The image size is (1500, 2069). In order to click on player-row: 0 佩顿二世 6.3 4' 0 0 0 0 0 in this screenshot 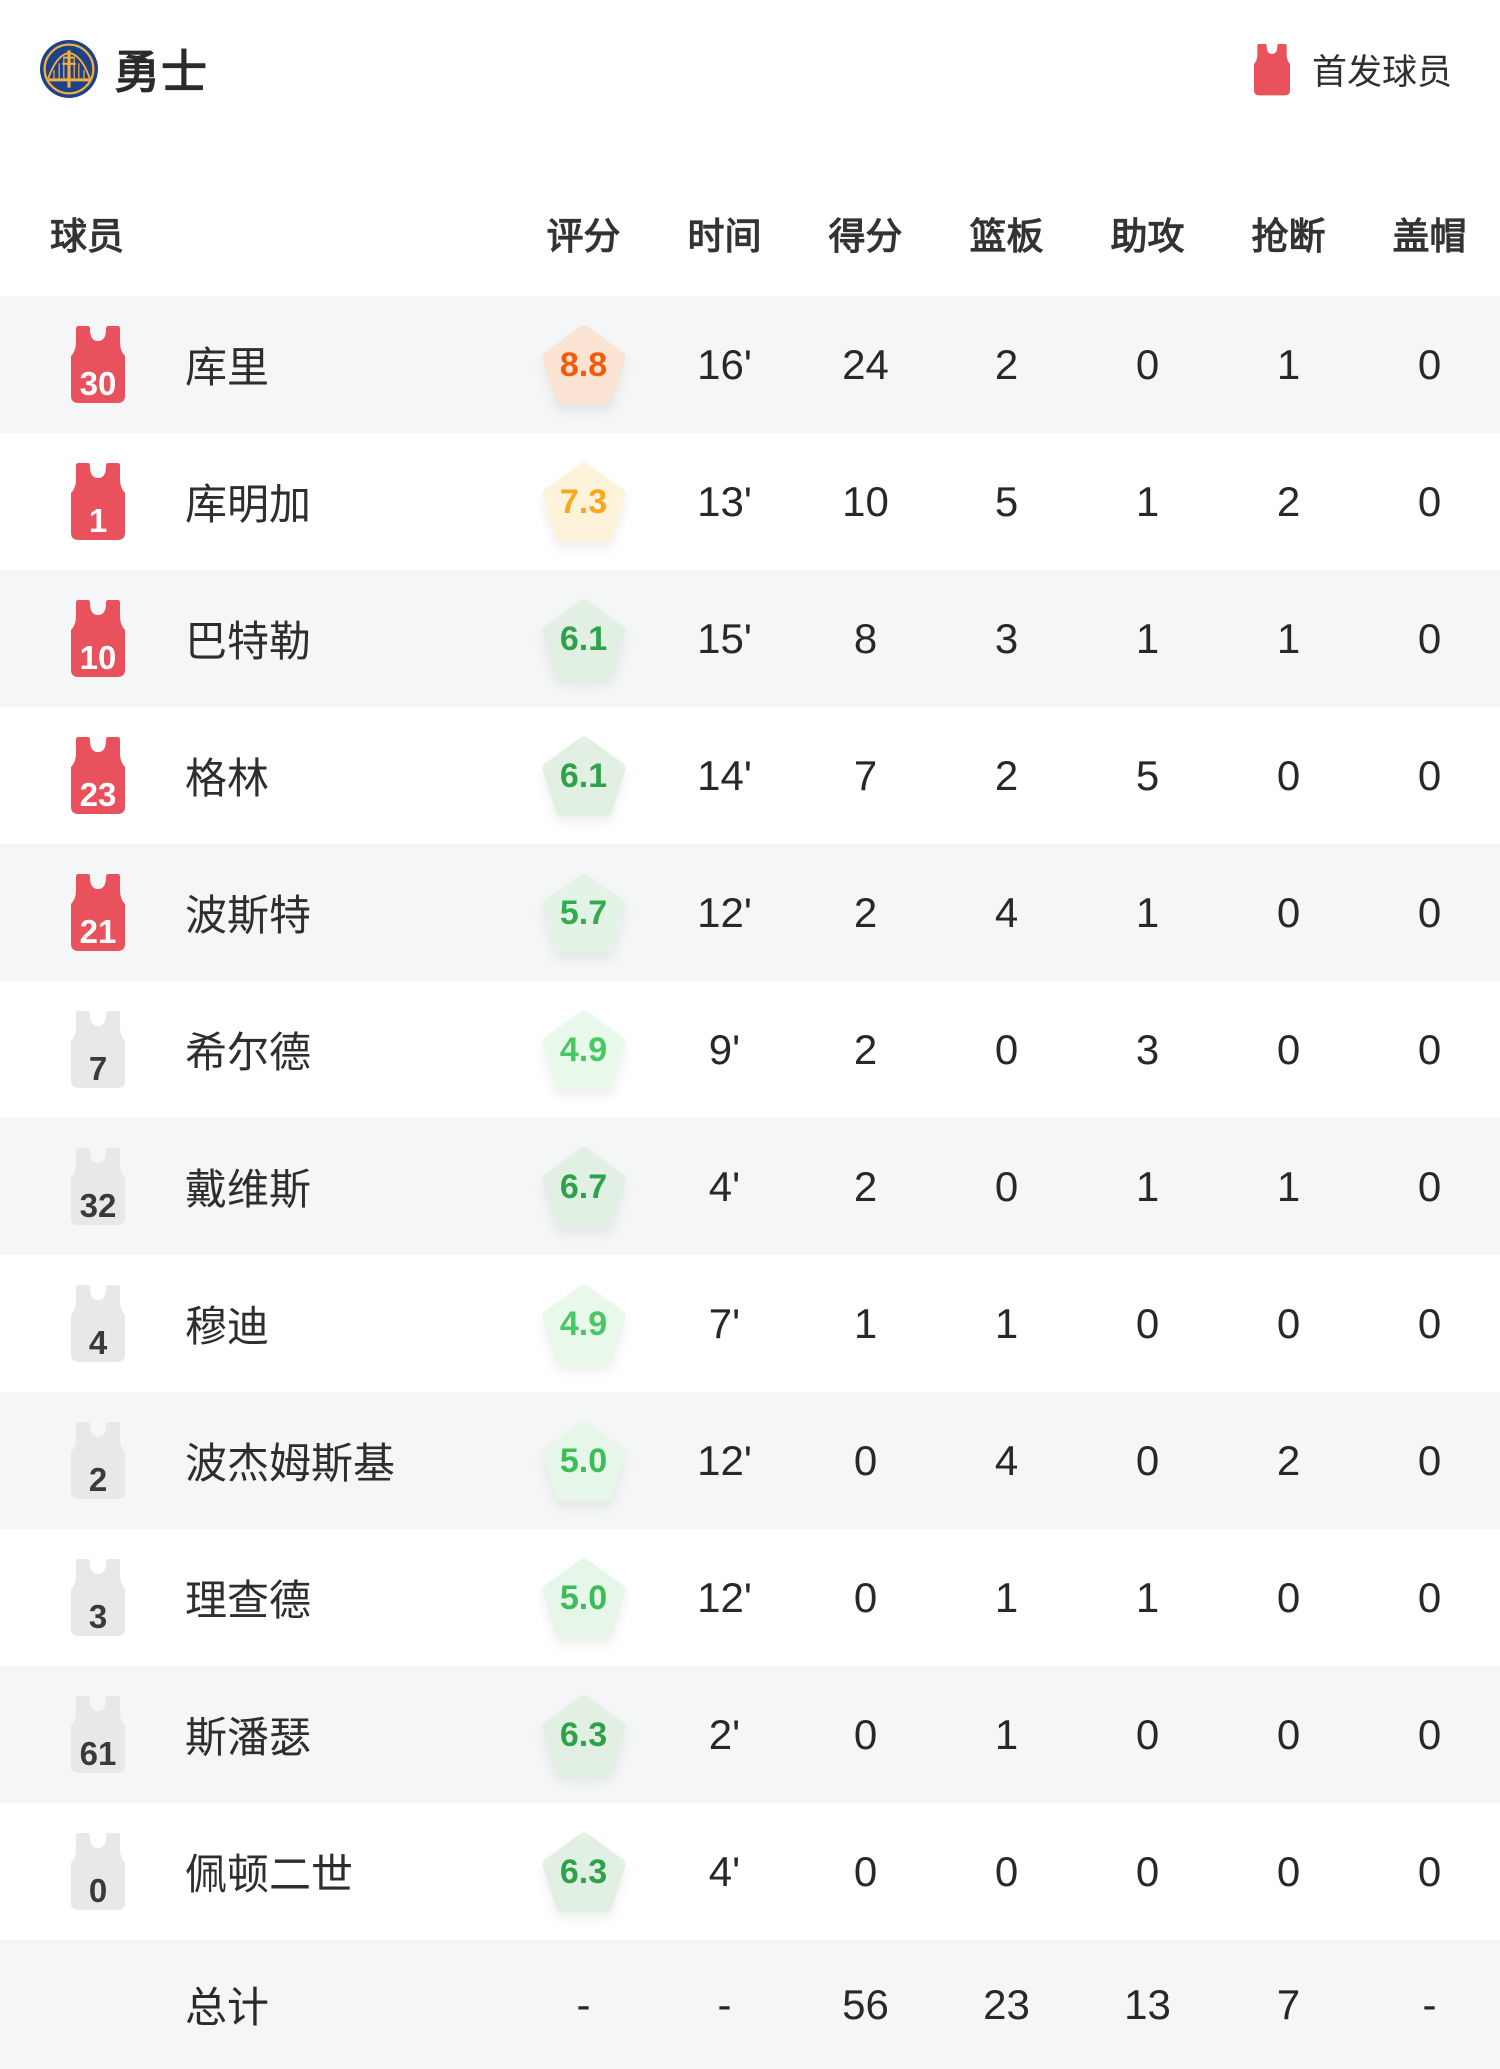, I will do `click(750, 1871)`.